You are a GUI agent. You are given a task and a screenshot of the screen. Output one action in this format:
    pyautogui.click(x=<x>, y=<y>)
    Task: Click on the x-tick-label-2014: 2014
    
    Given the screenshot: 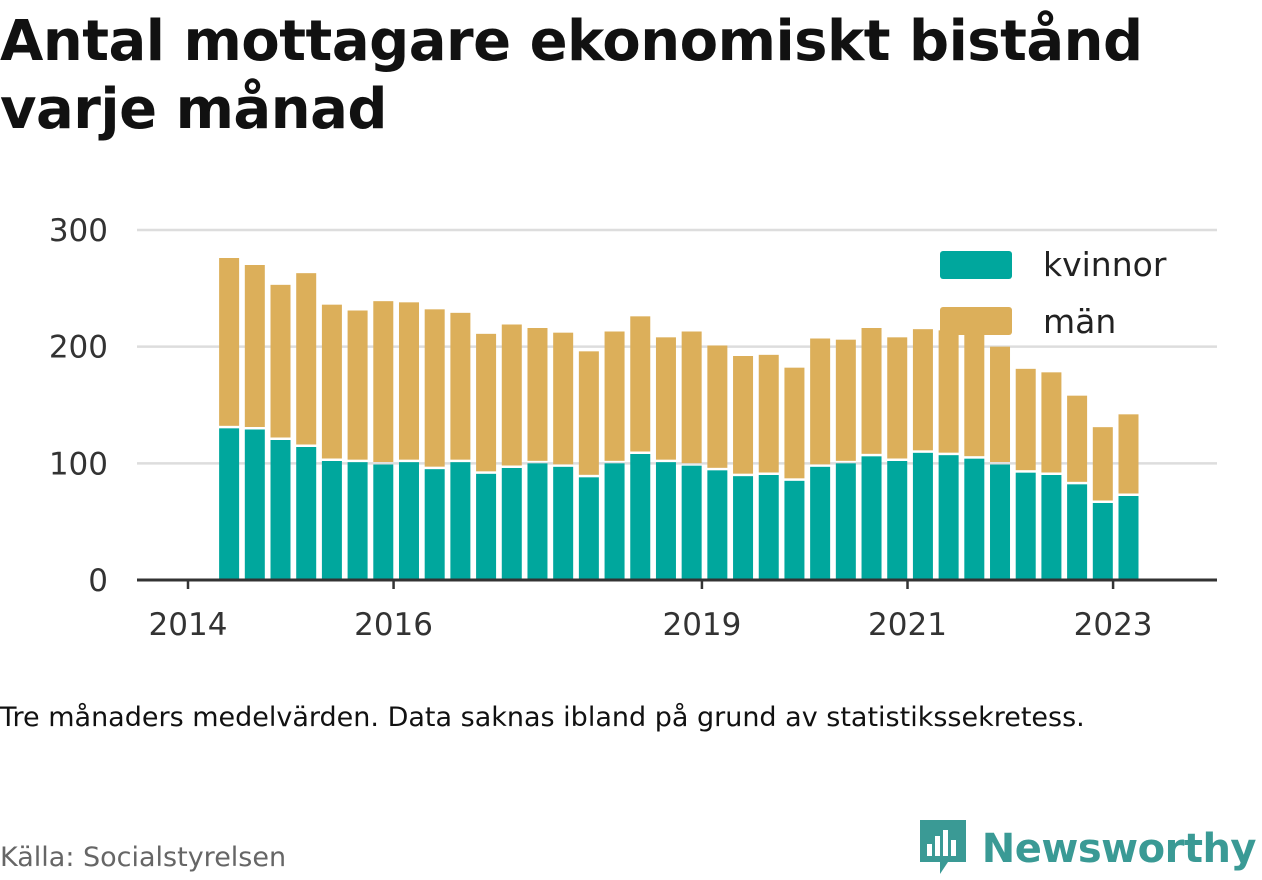 What is the action you would take?
    pyautogui.click(x=188, y=625)
    